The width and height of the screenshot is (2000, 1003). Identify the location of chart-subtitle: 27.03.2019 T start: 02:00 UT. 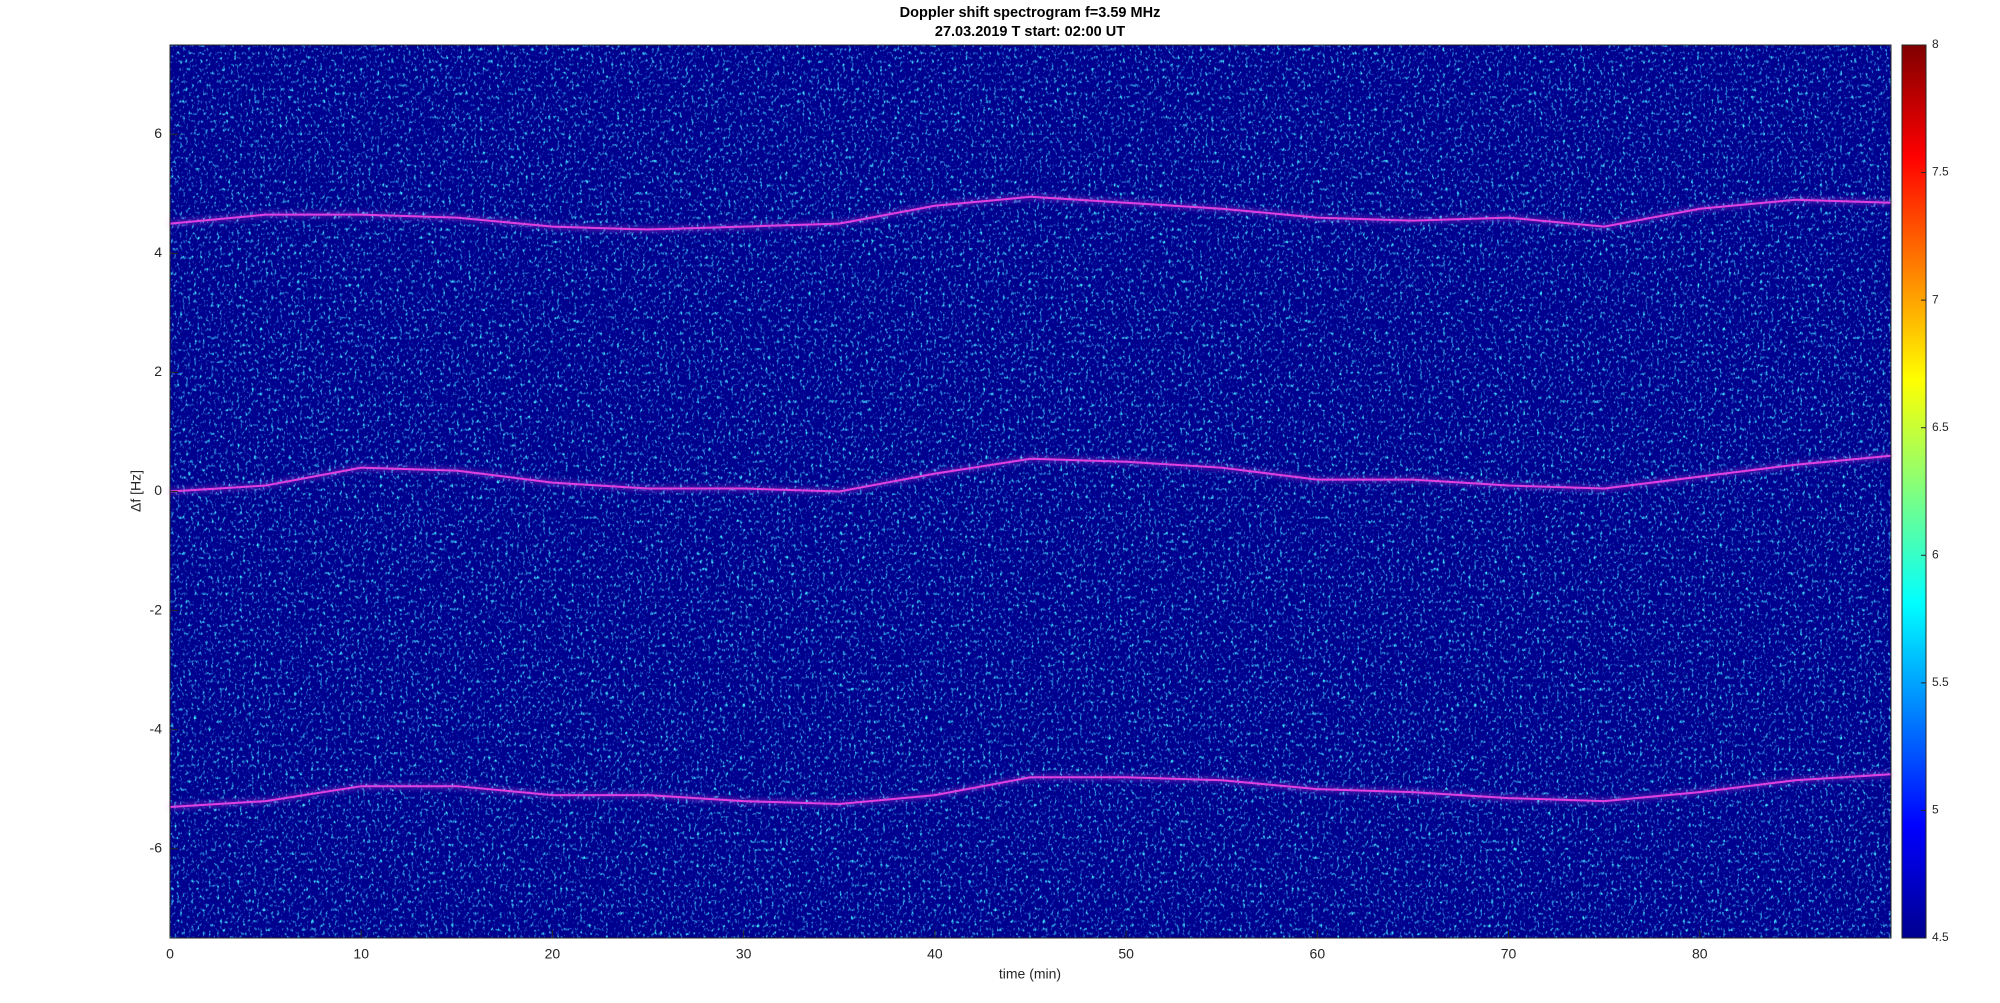
(1030, 32).